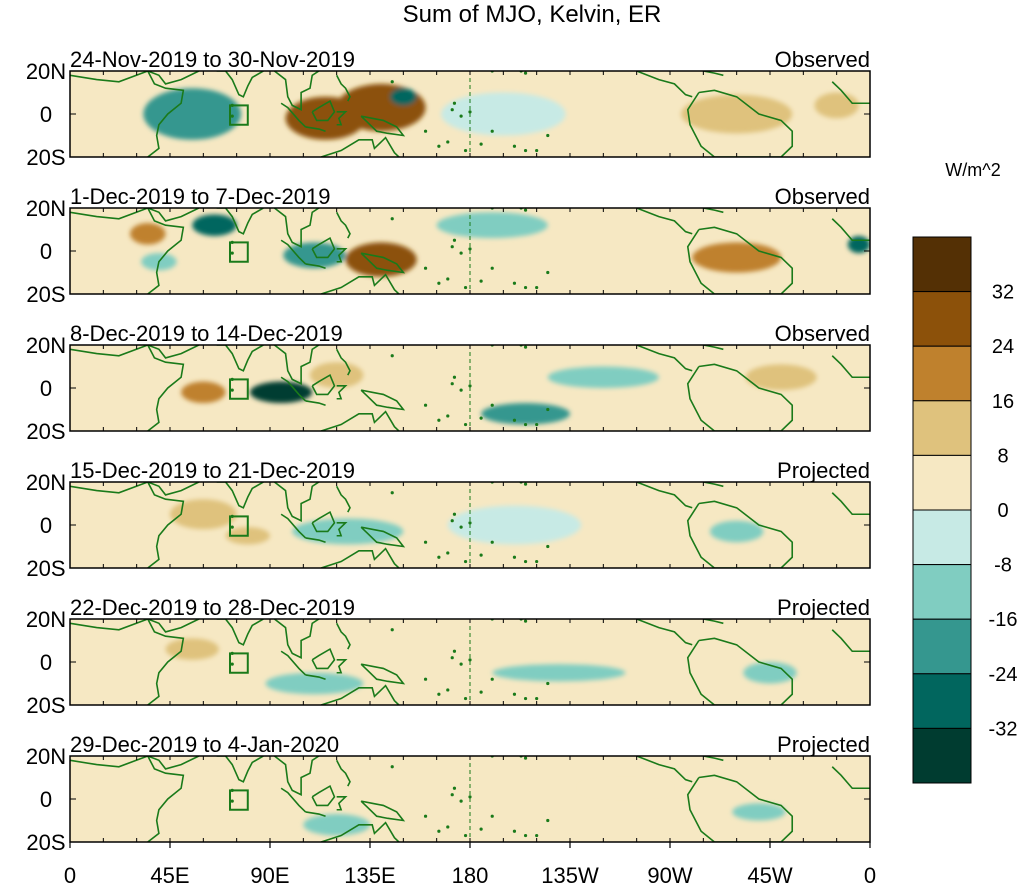 This screenshot has width=1021, height=889. What do you see at coordinates (669, 875) in the screenshot?
I see `lon-label: 90W` at bounding box center [669, 875].